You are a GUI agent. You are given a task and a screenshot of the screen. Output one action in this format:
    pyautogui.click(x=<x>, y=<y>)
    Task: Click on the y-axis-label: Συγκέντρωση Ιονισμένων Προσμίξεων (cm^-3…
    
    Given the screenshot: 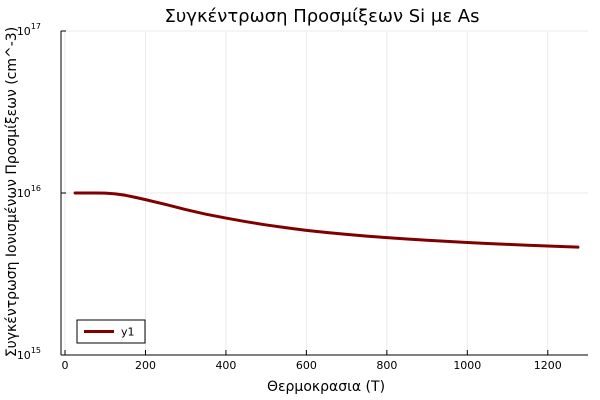 What is the action you would take?
    pyautogui.click(x=12, y=192)
    